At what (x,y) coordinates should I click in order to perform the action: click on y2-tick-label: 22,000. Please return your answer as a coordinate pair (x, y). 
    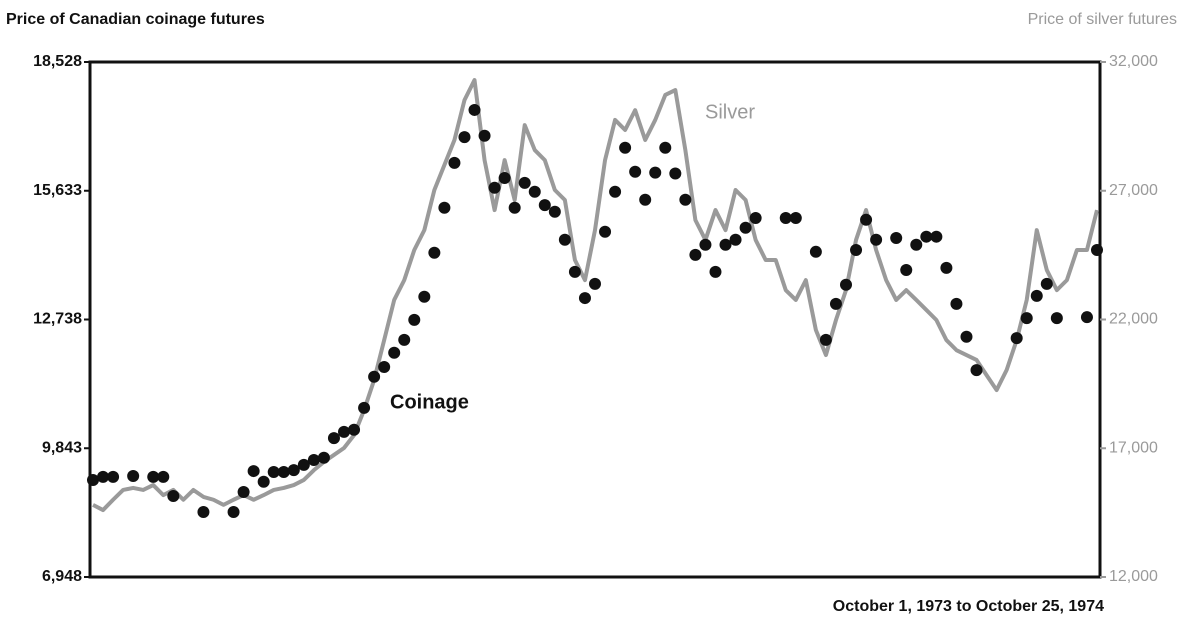
    Looking at the image, I should click on (1133, 319).